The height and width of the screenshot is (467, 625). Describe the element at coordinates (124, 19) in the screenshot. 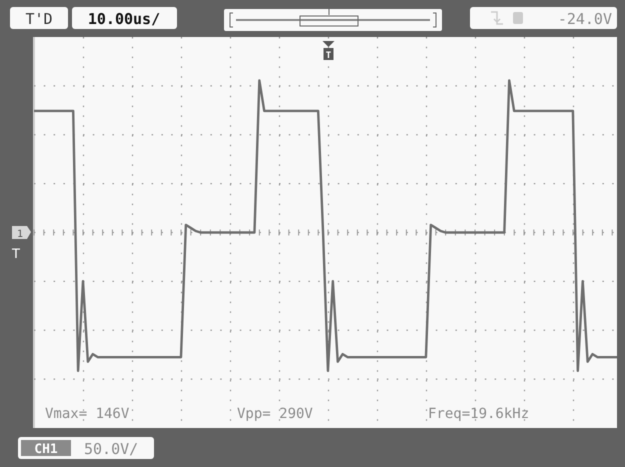

I see `text: 10.00us/` at that location.